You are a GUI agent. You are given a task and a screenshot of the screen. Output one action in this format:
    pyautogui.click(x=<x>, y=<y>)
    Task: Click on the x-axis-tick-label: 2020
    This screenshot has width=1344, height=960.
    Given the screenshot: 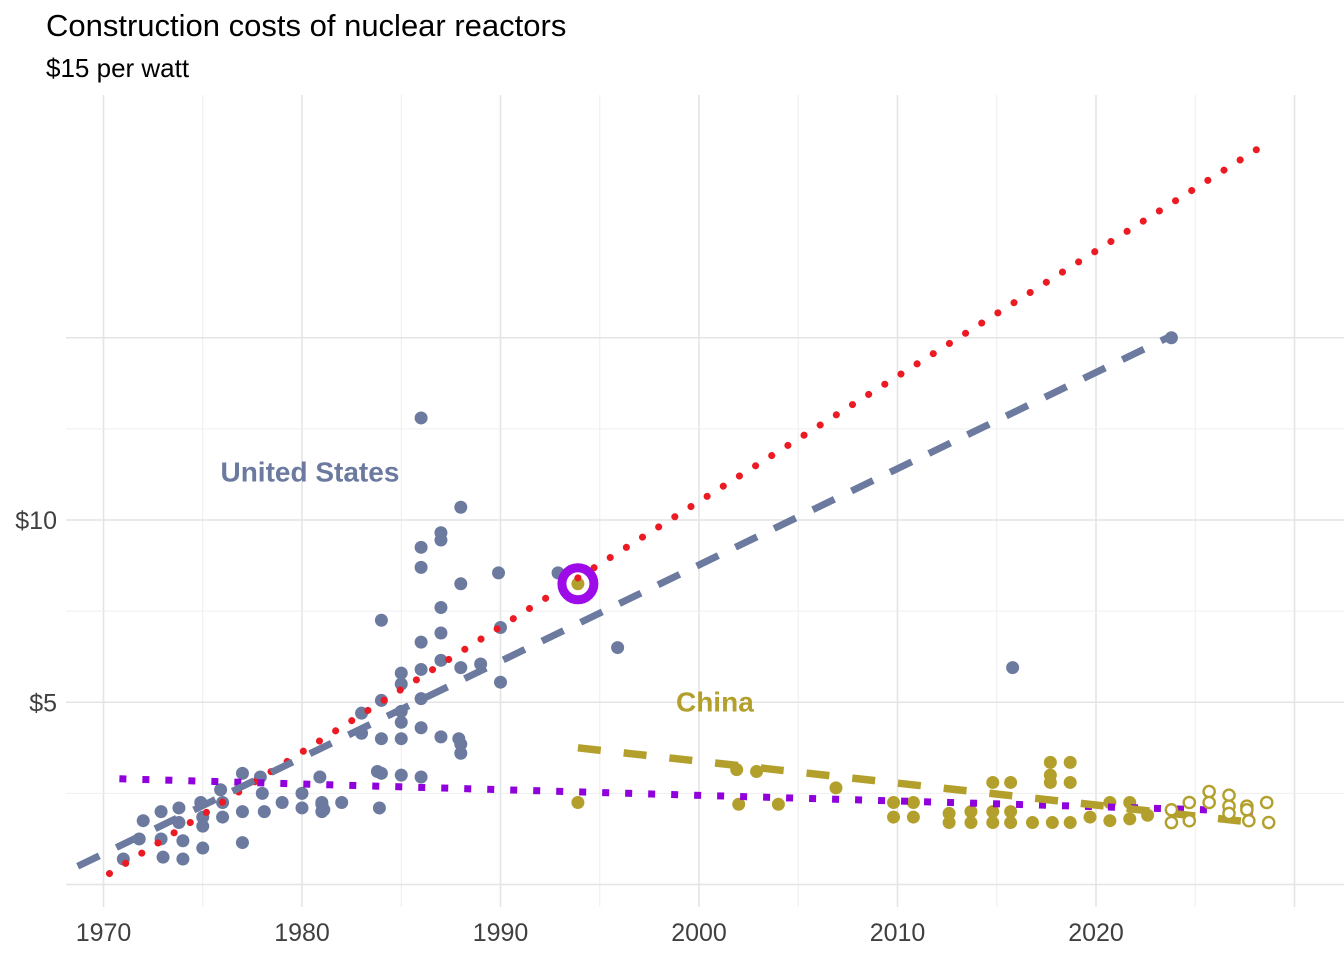 What is the action you would take?
    pyautogui.click(x=1096, y=933)
    